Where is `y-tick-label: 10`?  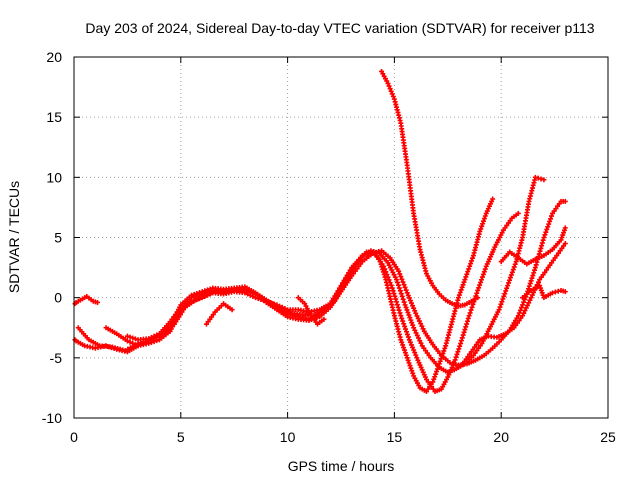 y-tick-label: 10 is located at coordinates (54, 177).